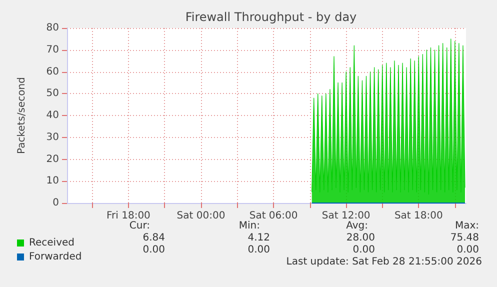 This screenshot has width=497, height=287. What do you see at coordinates (346, 216) in the screenshot?
I see `x-tick-label: Sat 12:00` at bounding box center [346, 216].